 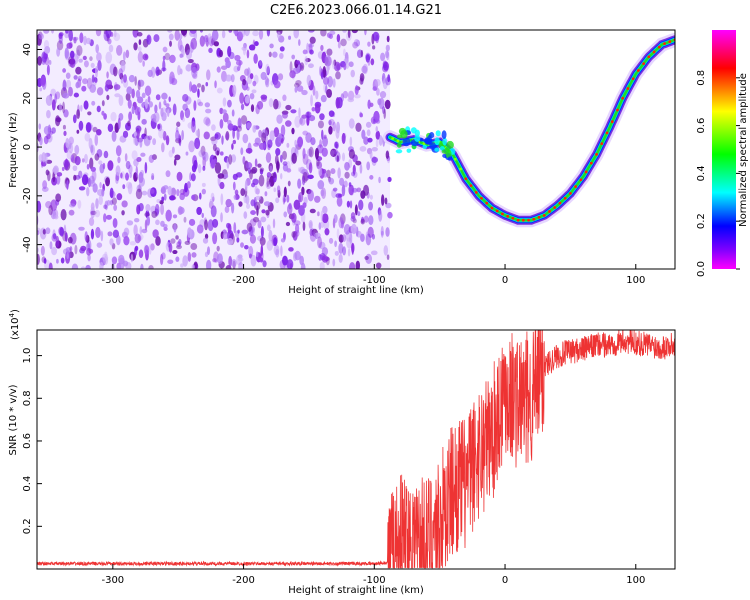 I want to click on snr-y-label: SNR (10 * v/v), so click(x=13, y=419).